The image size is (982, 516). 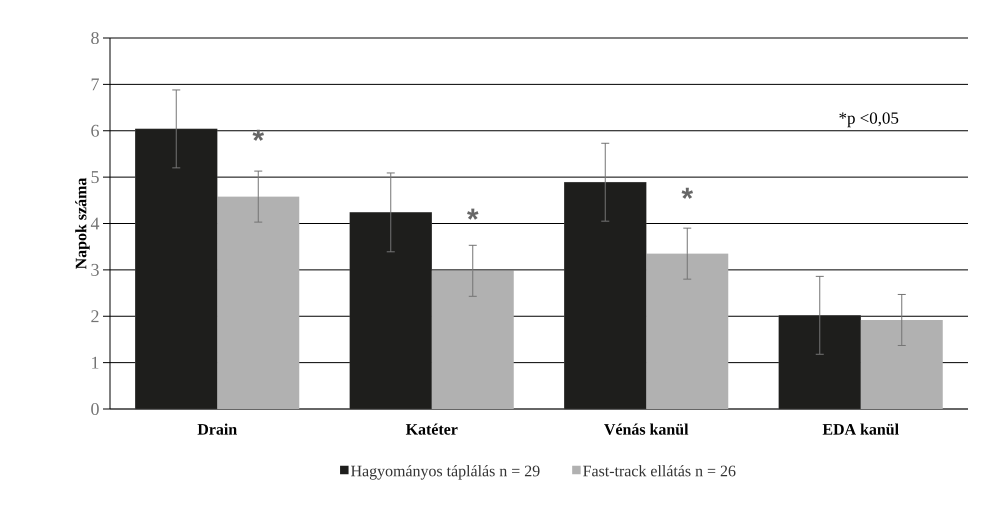 What do you see at coordinates (95, 84) in the screenshot?
I see `y-tick-label: 7` at bounding box center [95, 84].